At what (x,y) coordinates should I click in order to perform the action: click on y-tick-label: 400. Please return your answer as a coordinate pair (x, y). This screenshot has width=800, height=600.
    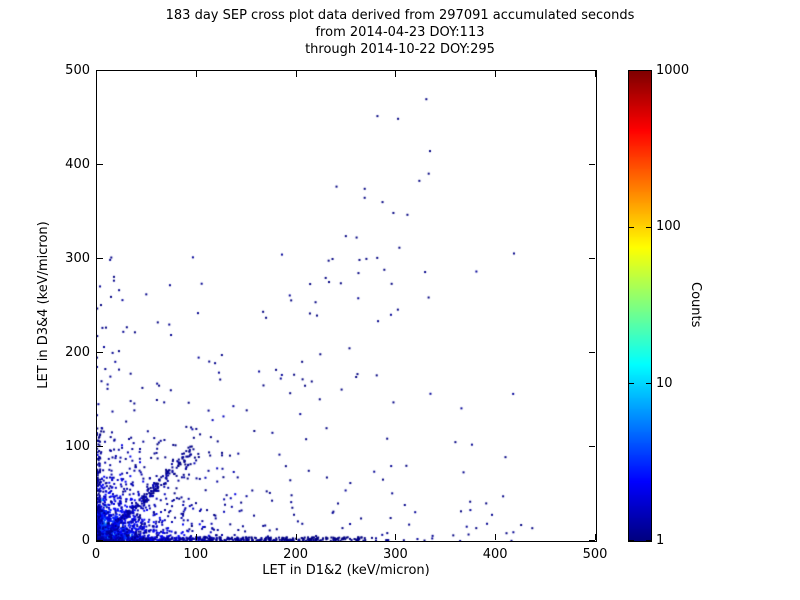
    Looking at the image, I should click on (77, 164).